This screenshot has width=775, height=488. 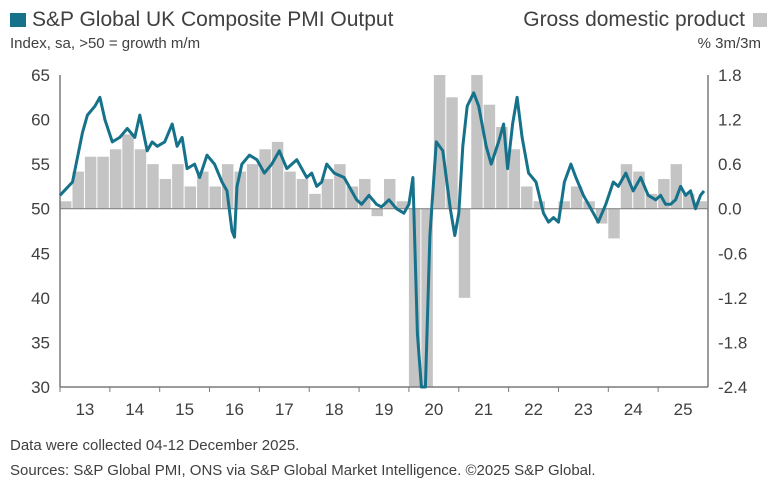 I want to click on x-tick-label: 16, so click(x=234, y=409).